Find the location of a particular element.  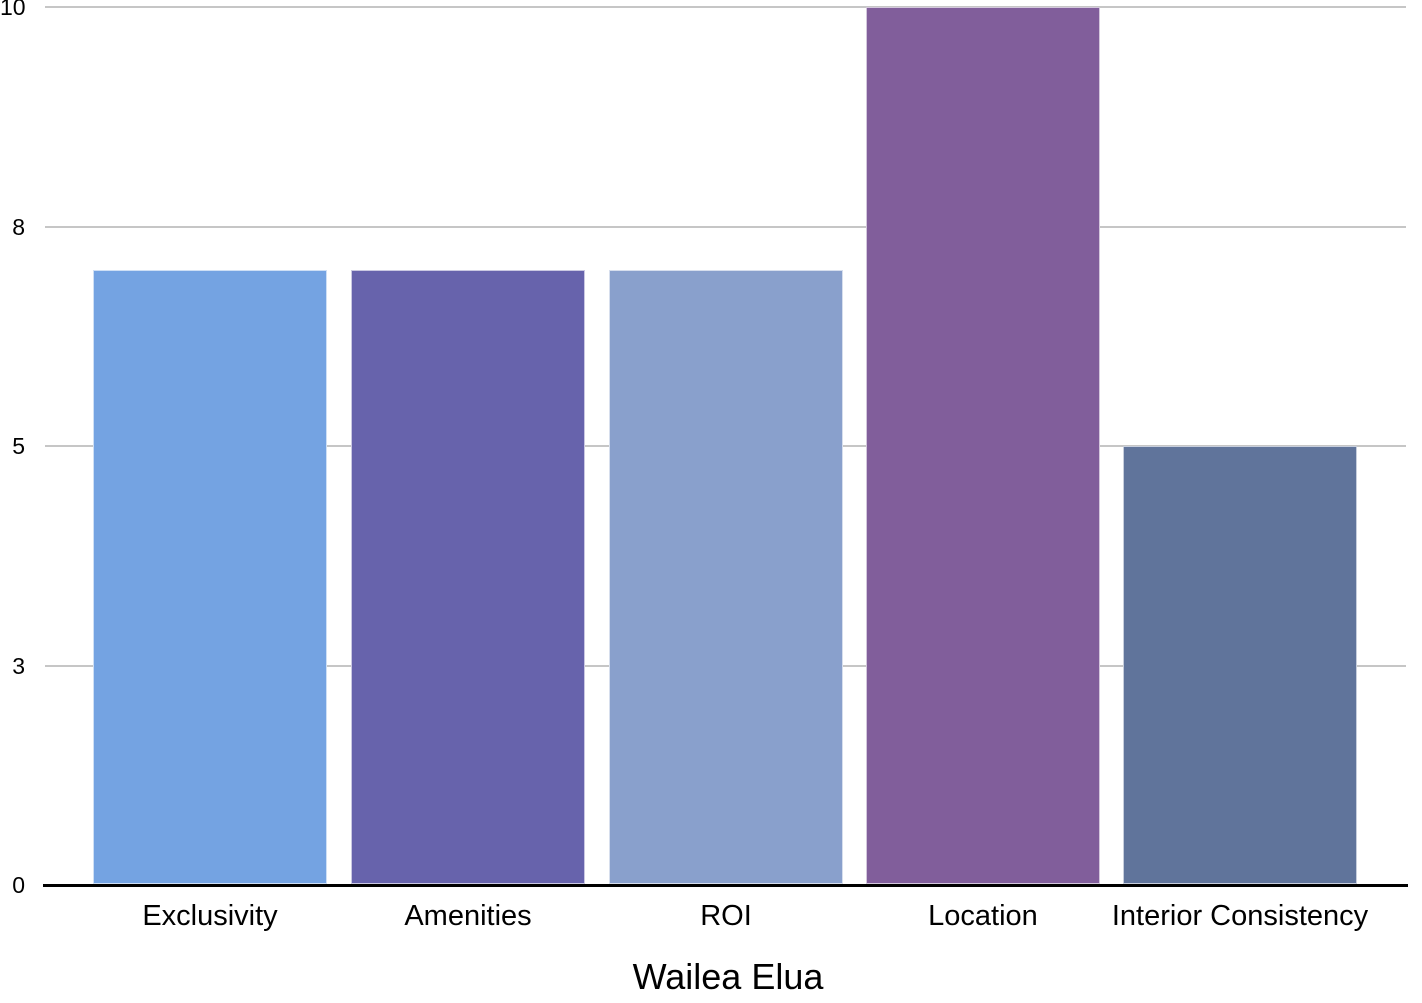

y-axis-tick-label: 3 is located at coordinates (18, 665).